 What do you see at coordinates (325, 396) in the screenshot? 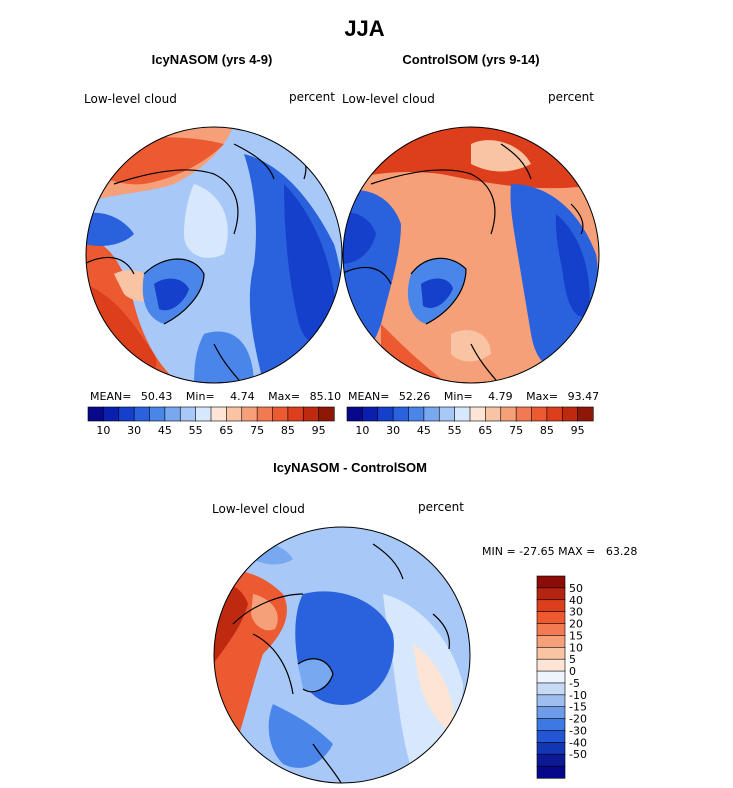
I see `panel-1-max-value: 85.10` at bounding box center [325, 396].